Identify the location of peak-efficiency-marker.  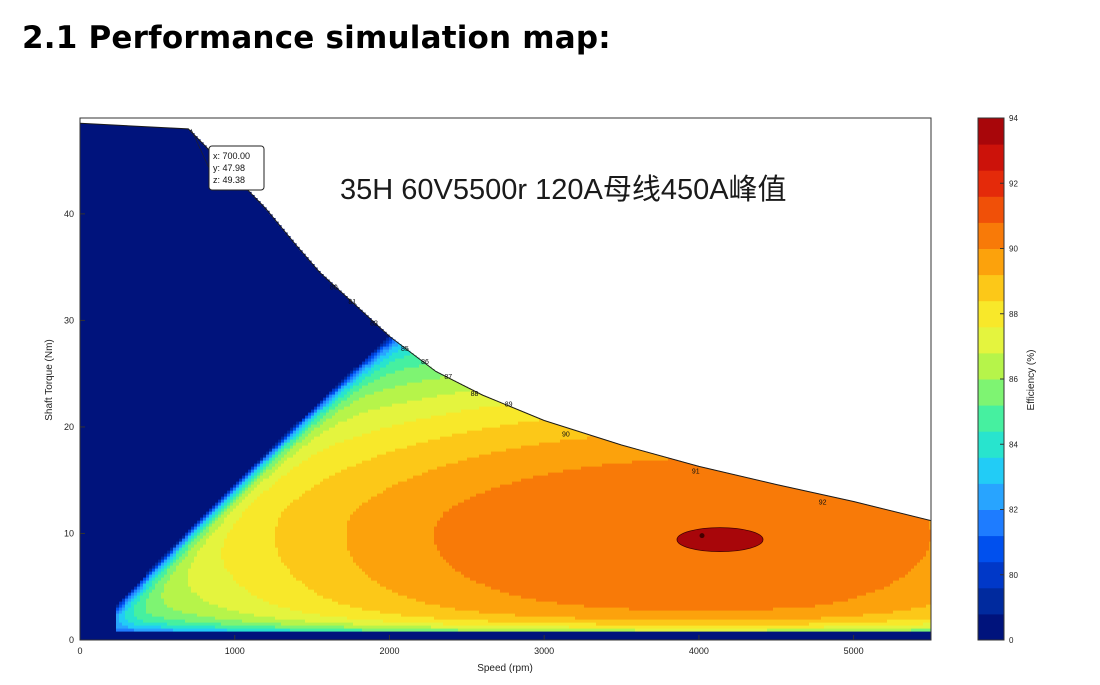
(702, 536).